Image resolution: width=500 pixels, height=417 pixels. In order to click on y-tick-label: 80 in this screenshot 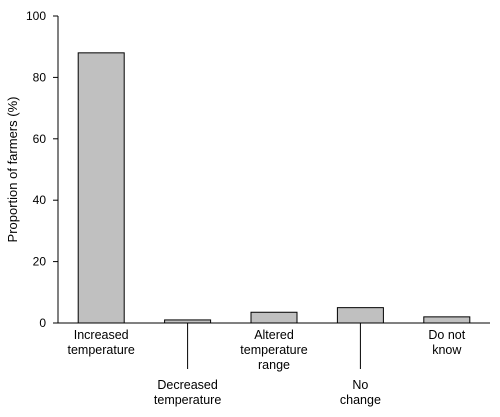, I will do `click(40, 77)`.